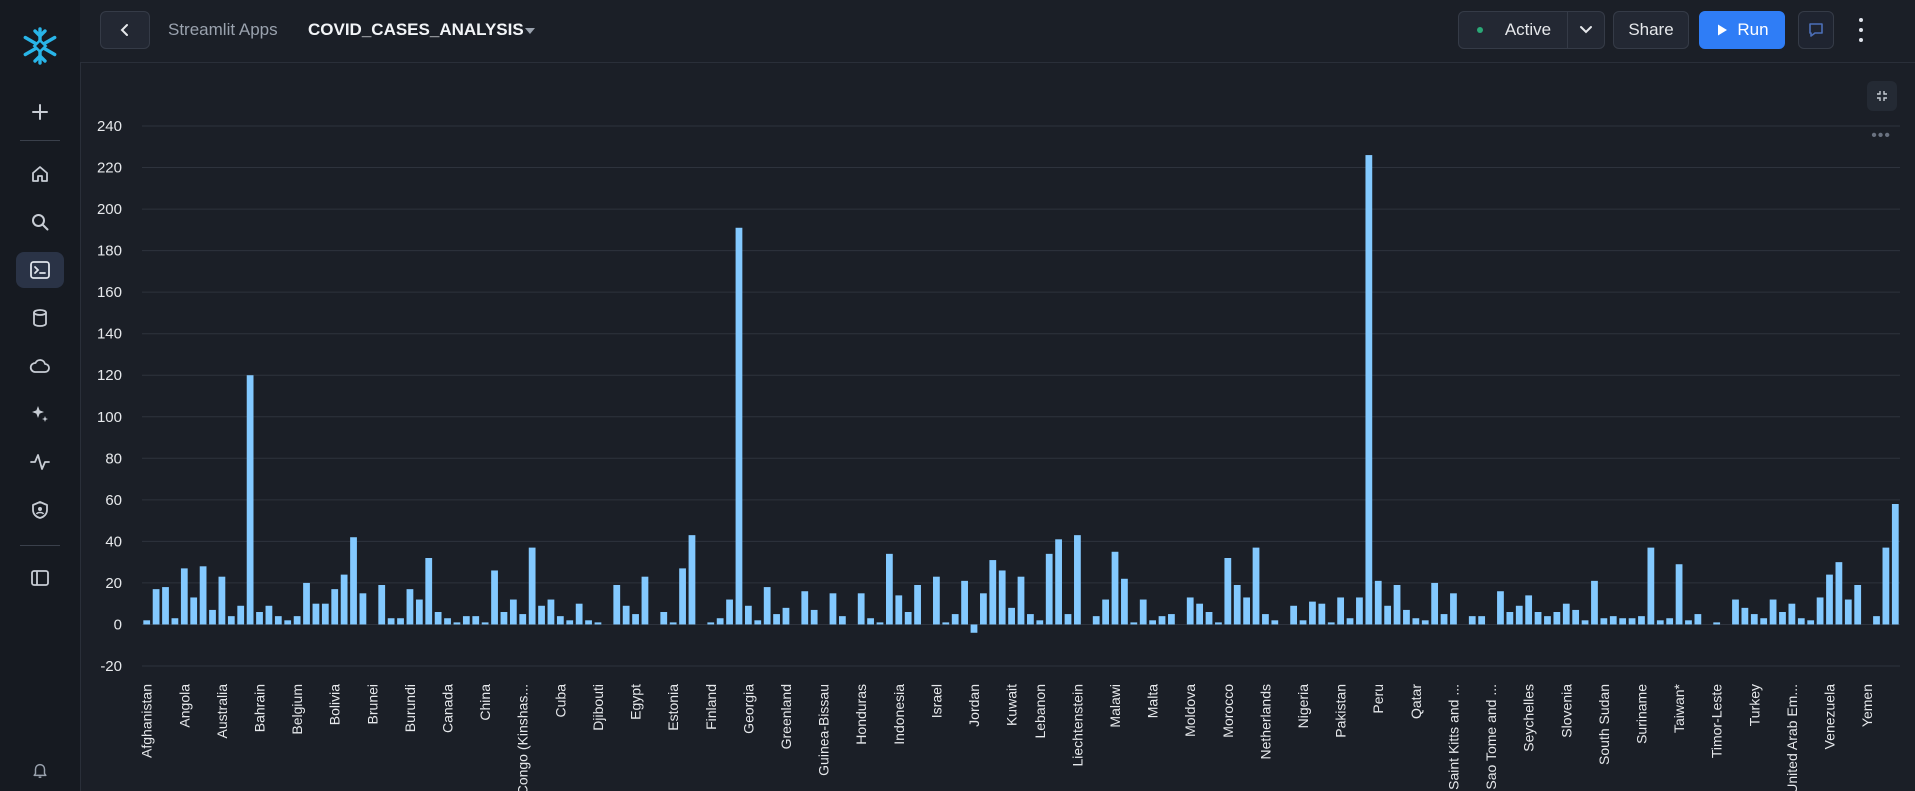  Describe the element at coordinates (530, 31) in the screenshot. I see `caret-down-icon` at that location.